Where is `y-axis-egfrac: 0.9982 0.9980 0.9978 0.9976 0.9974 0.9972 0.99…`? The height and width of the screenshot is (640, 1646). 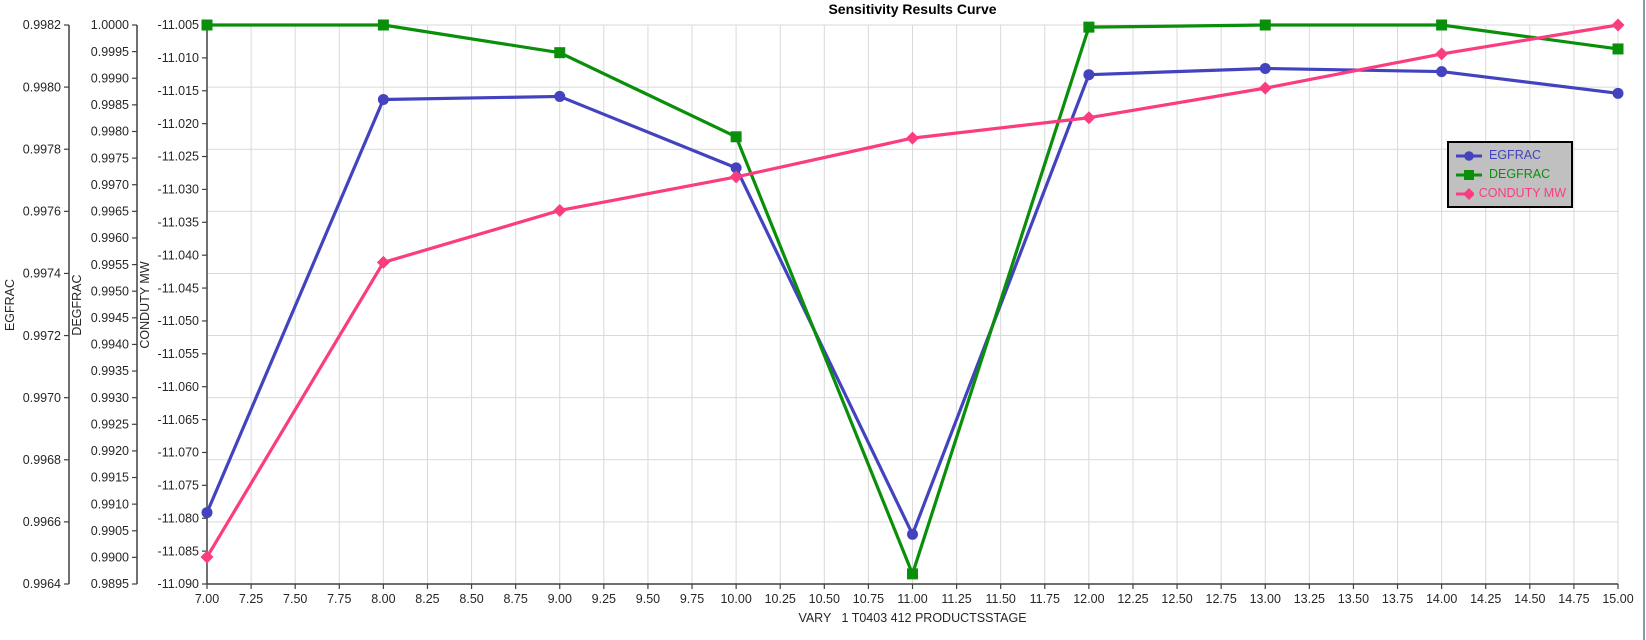
y-axis-egfrac: 0.9982 0.9980 0.9978 0.9976 0.9974 0.9972 0.99… is located at coordinates (36, 304).